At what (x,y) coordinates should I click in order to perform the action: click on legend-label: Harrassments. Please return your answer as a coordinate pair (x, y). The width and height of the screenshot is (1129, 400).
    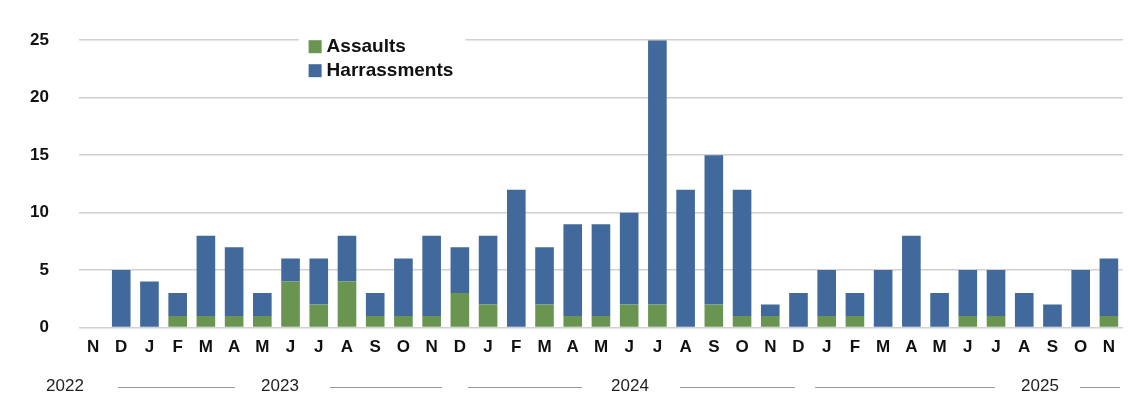
    Looking at the image, I should click on (390, 70).